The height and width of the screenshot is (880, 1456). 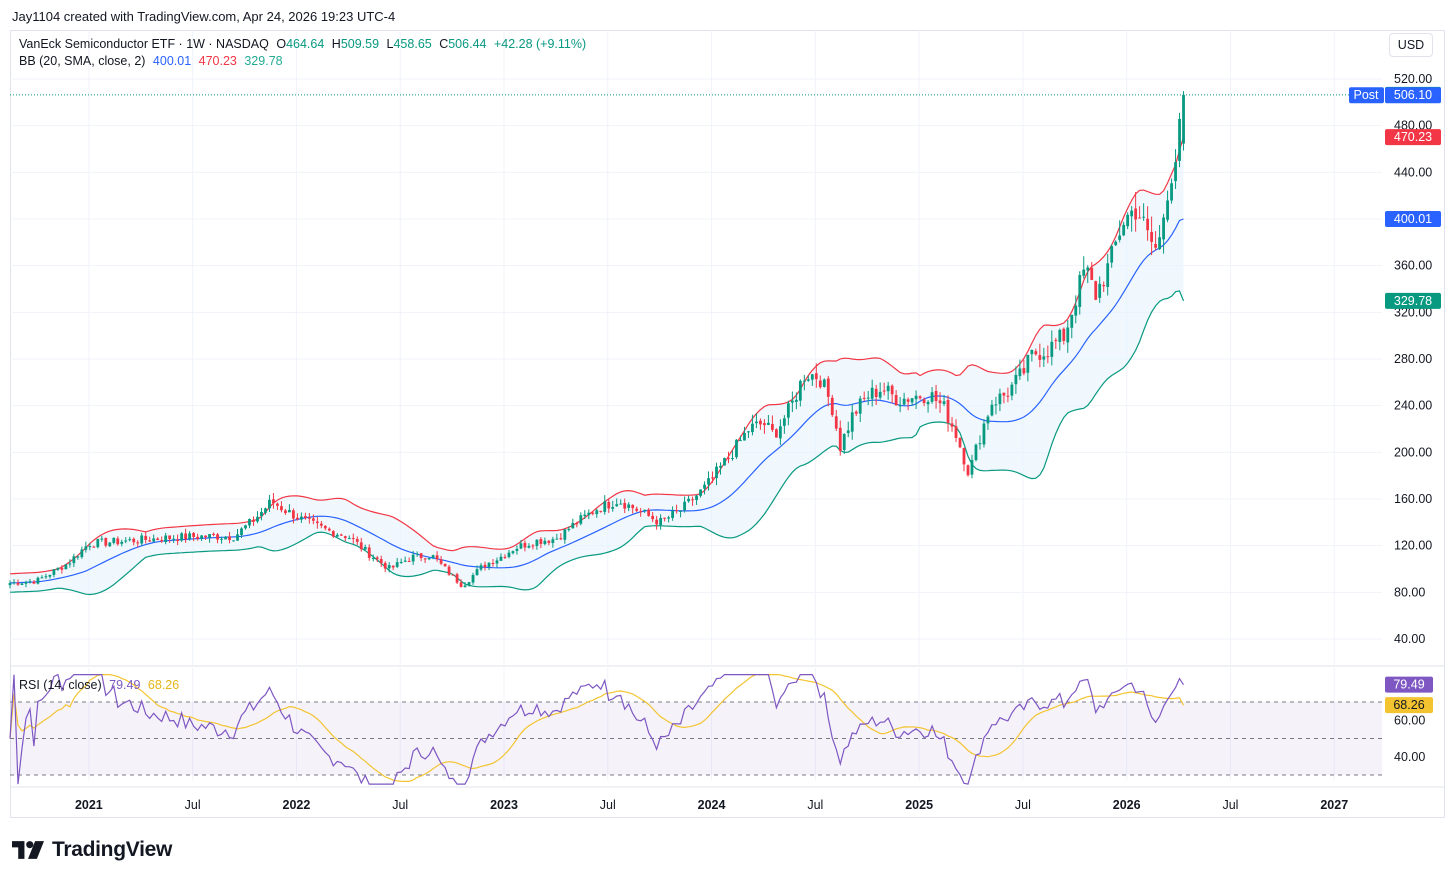 I want to click on price-tick-label: 280.00, so click(x=1413, y=359).